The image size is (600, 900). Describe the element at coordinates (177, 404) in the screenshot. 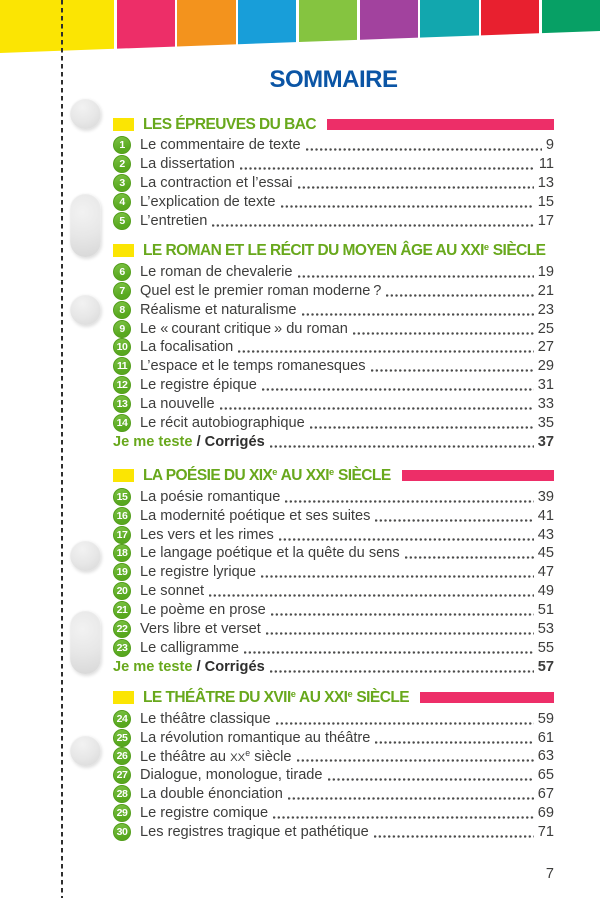

I see `entry-label: La nouvelle` at that location.